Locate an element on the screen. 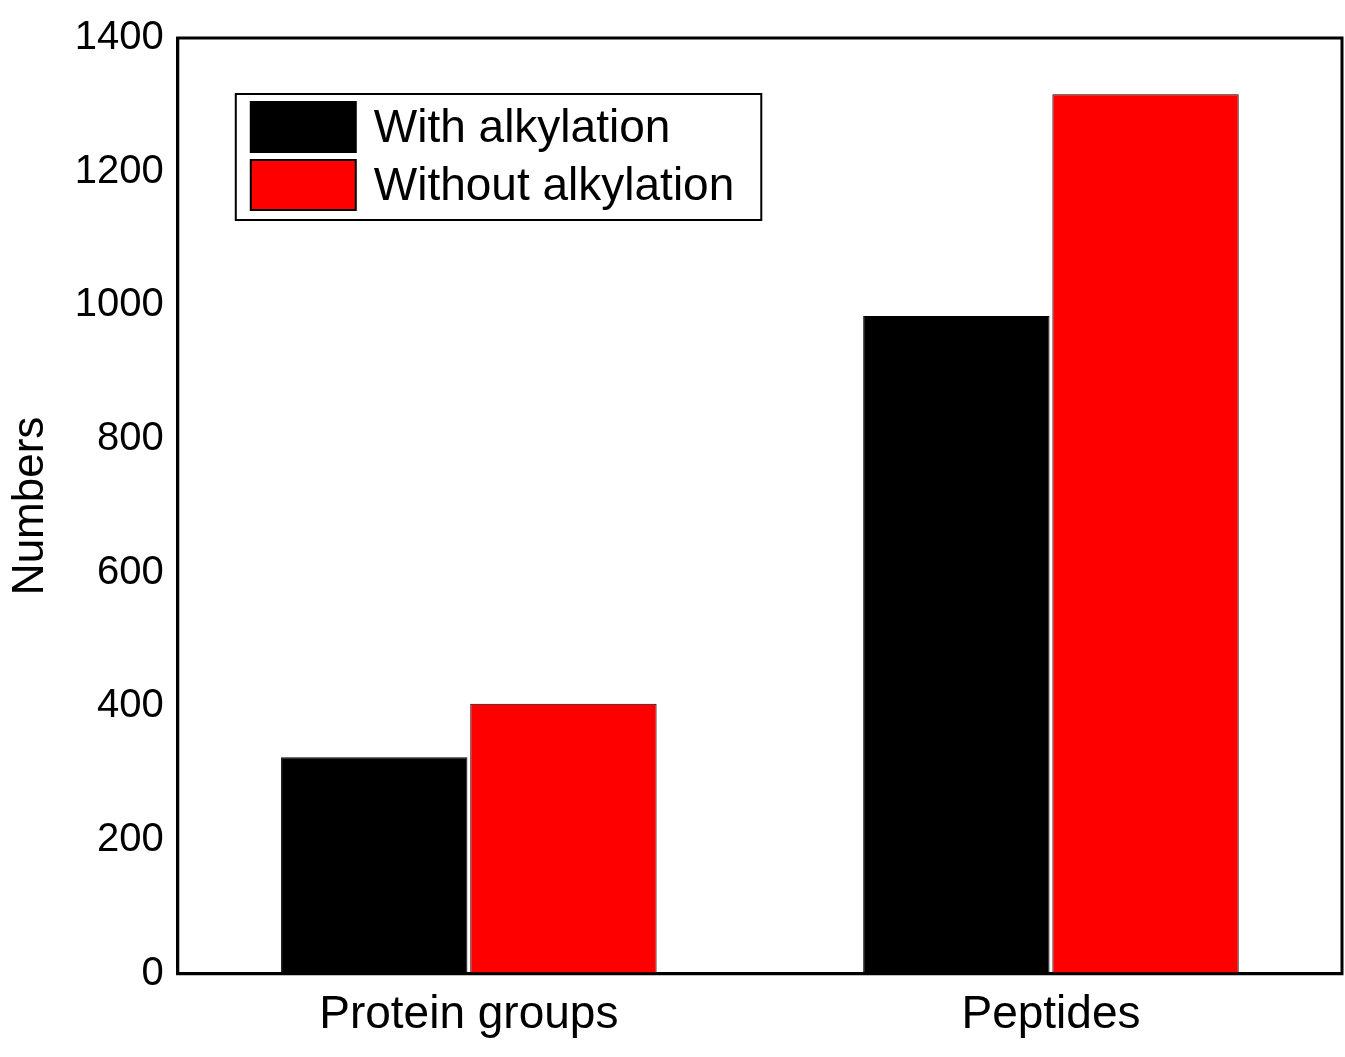 This screenshot has width=1345, height=1057. y-tick-label: 0 is located at coordinates (152, 970).